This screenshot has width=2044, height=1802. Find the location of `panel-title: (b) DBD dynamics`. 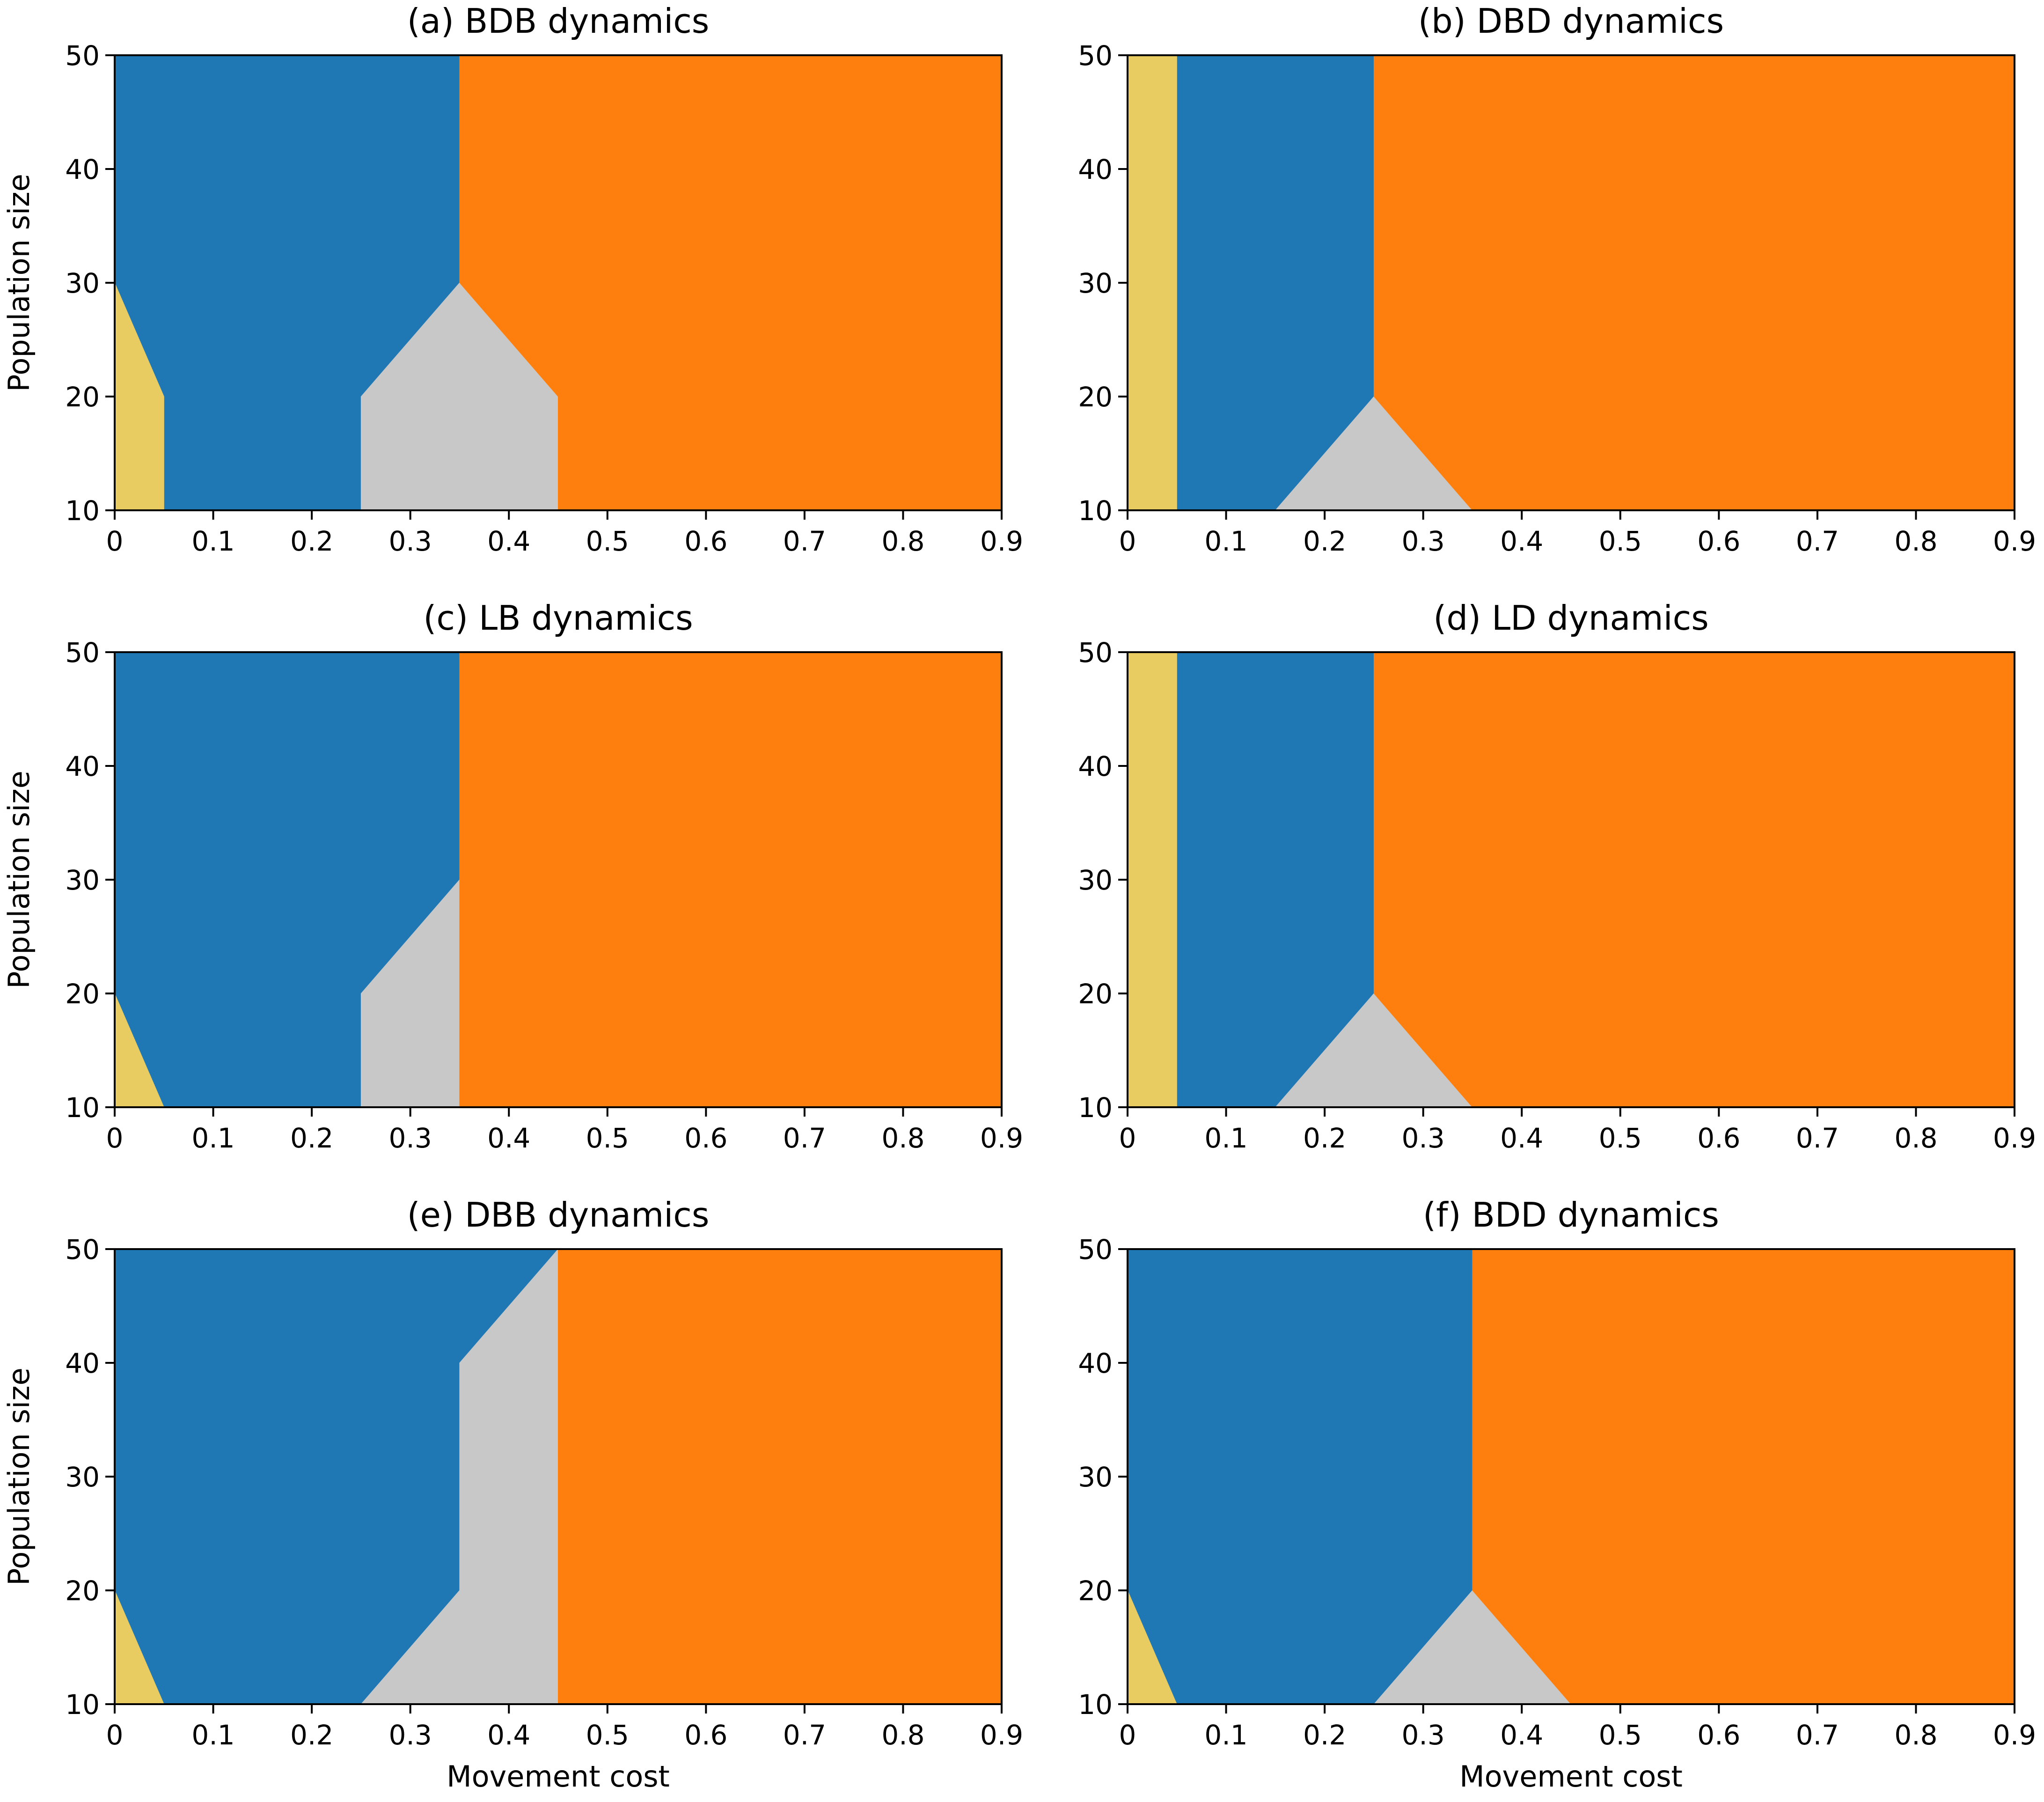

panel-title: (b) DBD dynamics is located at coordinates (1571, 21).